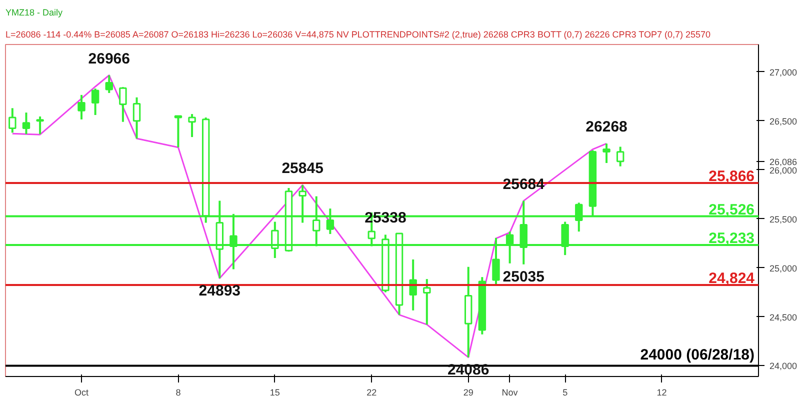  Describe the element at coordinates (81, 393) in the screenshot. I see `x-tick-label: Oct` at that location.